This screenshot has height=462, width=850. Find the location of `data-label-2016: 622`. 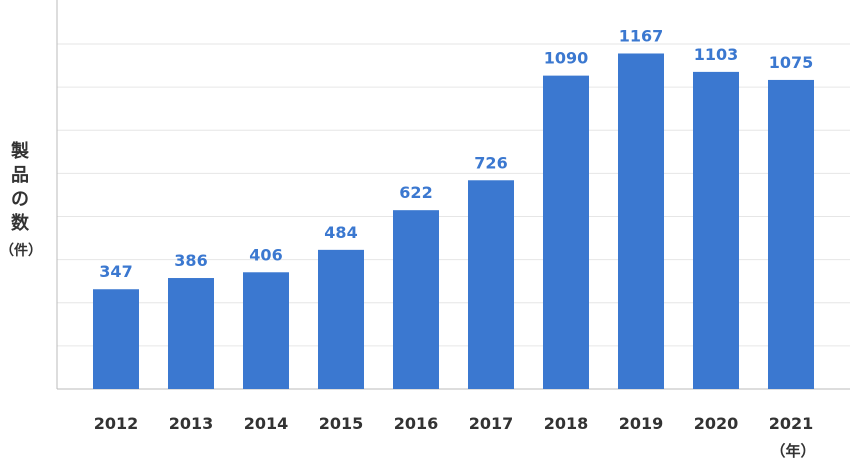

data-label-2016: 622 is located at coordinates (415, 192).